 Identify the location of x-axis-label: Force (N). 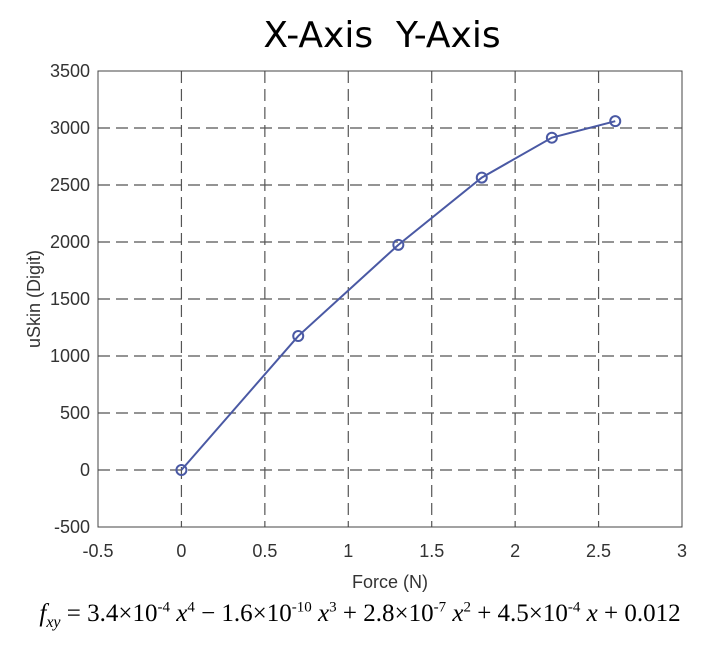
(390, 582).